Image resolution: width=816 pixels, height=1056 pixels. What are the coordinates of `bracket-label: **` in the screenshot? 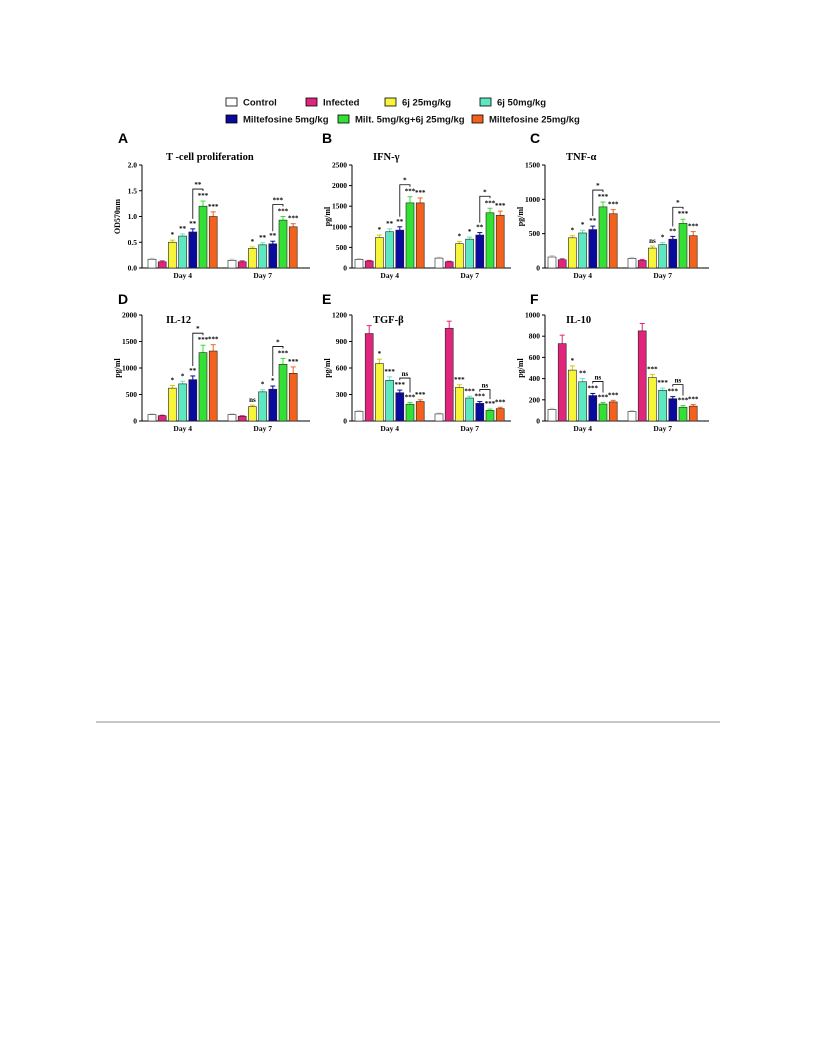 It's located at (198, 185).